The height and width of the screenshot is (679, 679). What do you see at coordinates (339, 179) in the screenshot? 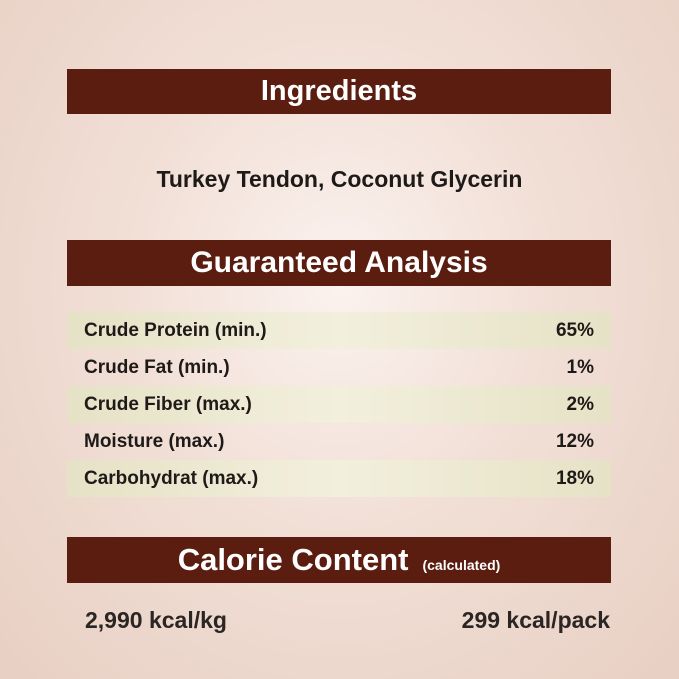
I see `ingredients-text: Turkey Tendon, Coconut Glycerin` at bounding box center [339, 179].